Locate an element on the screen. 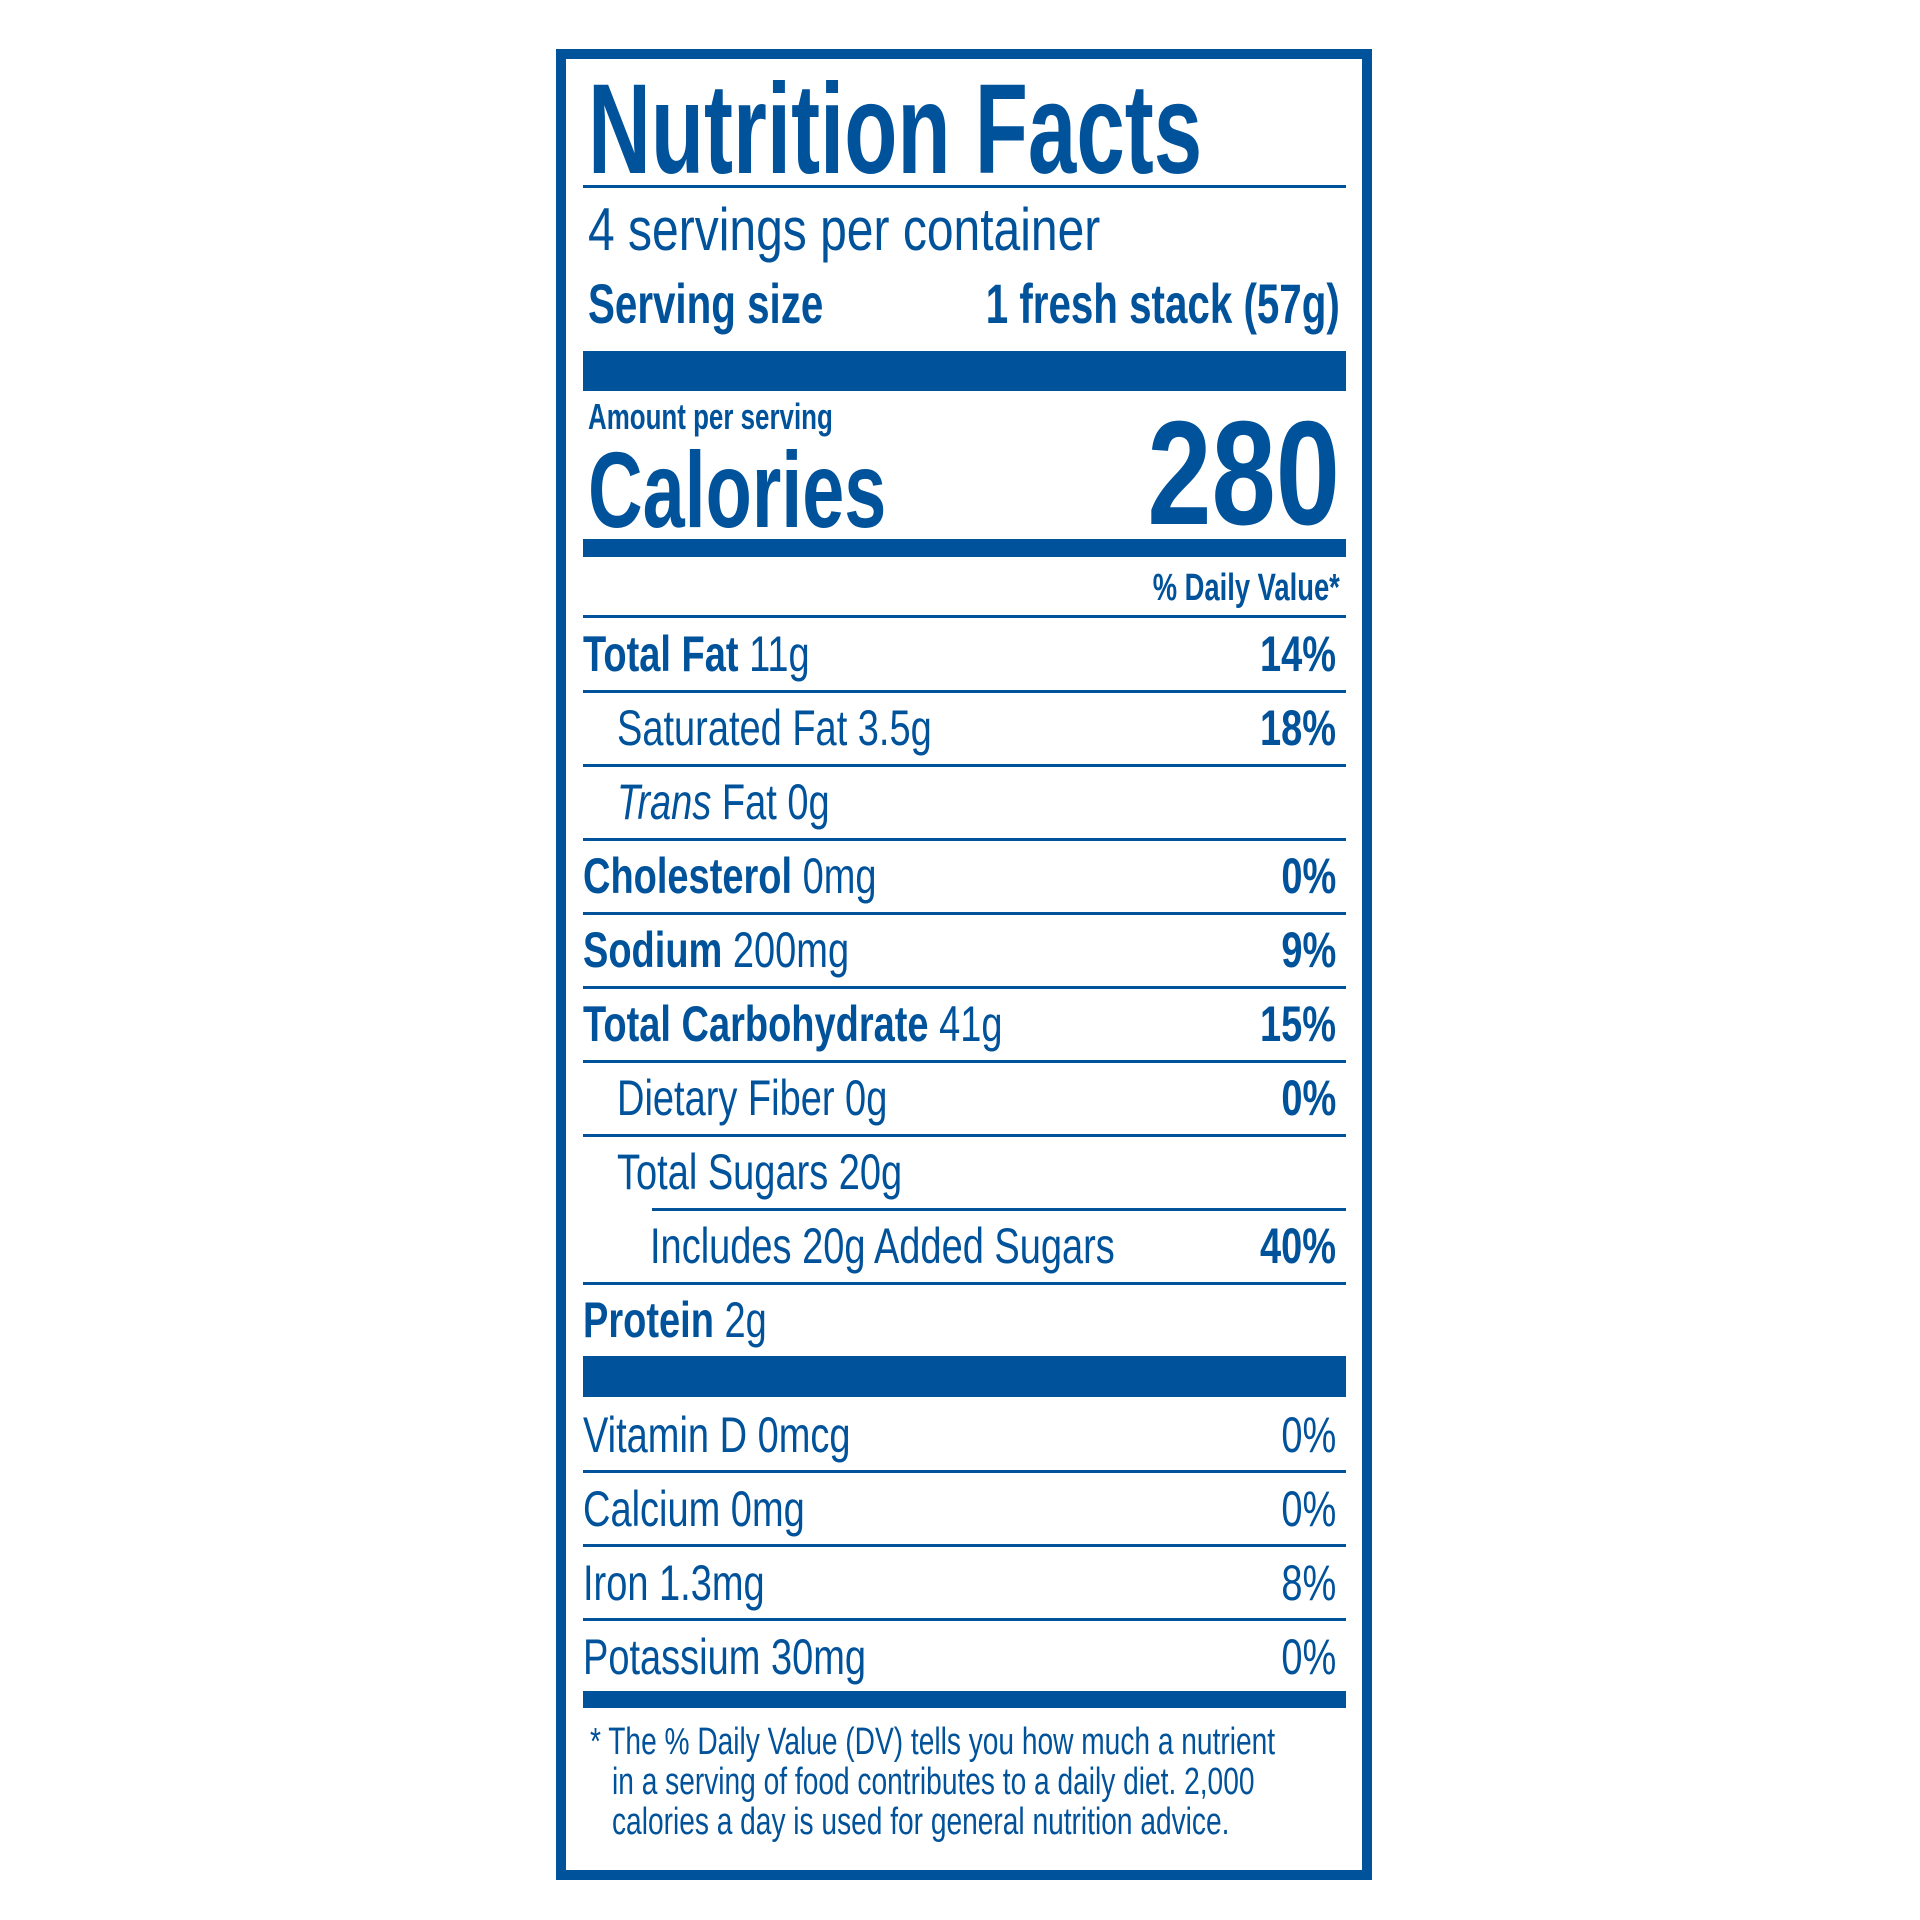 This screenshot has height=1920, width=1920. nutrient-row-cholesterol: Cholesterol 0mg 0% is located at coordinates (964, 876).